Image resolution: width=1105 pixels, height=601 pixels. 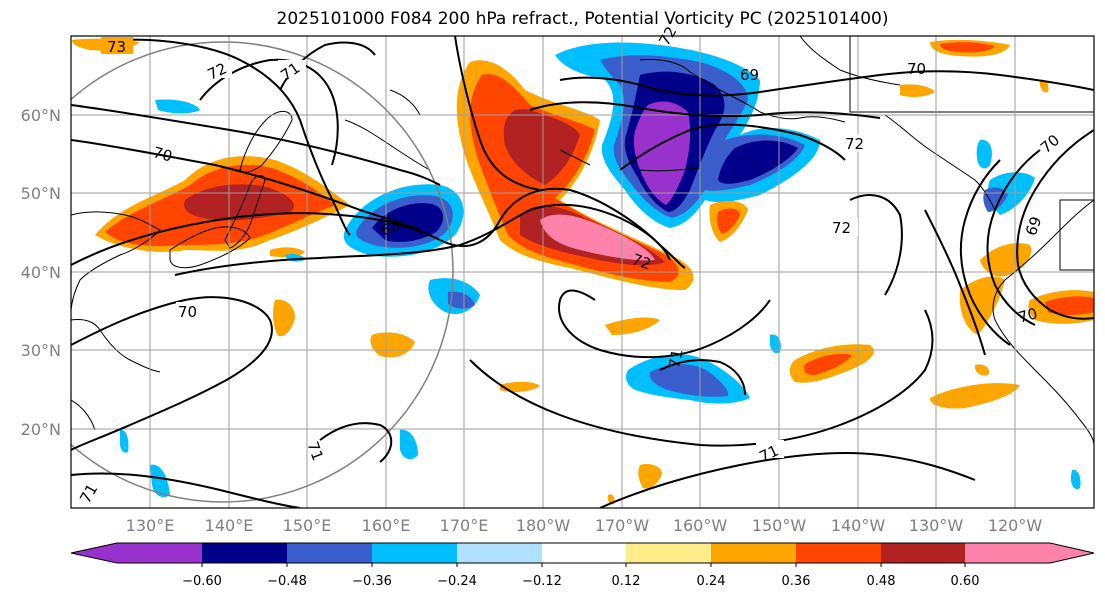 What do you see at coordinates (796, 581) in the screenshot?
I see `colorbar-tick-label: 0.36` at bounding box center [796, 581].